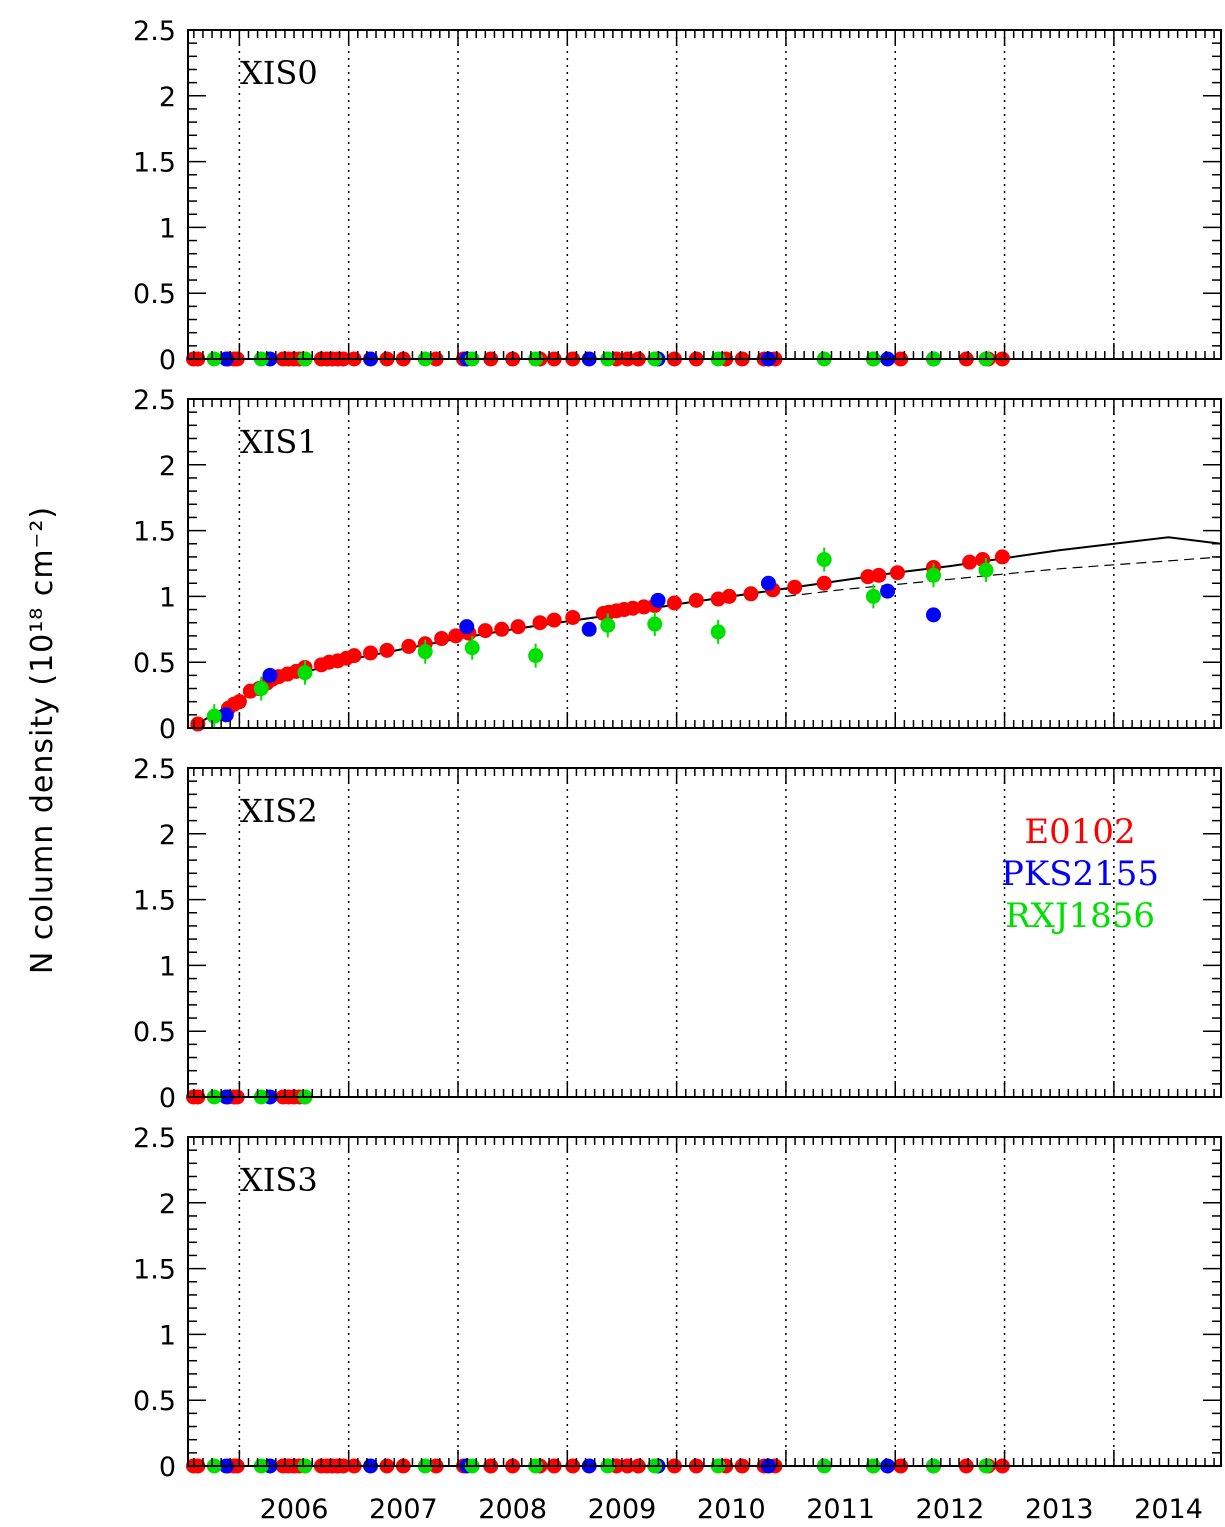 The height and width of the screenshot is (1527, 1225). What do you see at coordinates (279, 442) in the screenshot?
I see `panel-label: XIS1` at bounding box center [279, 442].